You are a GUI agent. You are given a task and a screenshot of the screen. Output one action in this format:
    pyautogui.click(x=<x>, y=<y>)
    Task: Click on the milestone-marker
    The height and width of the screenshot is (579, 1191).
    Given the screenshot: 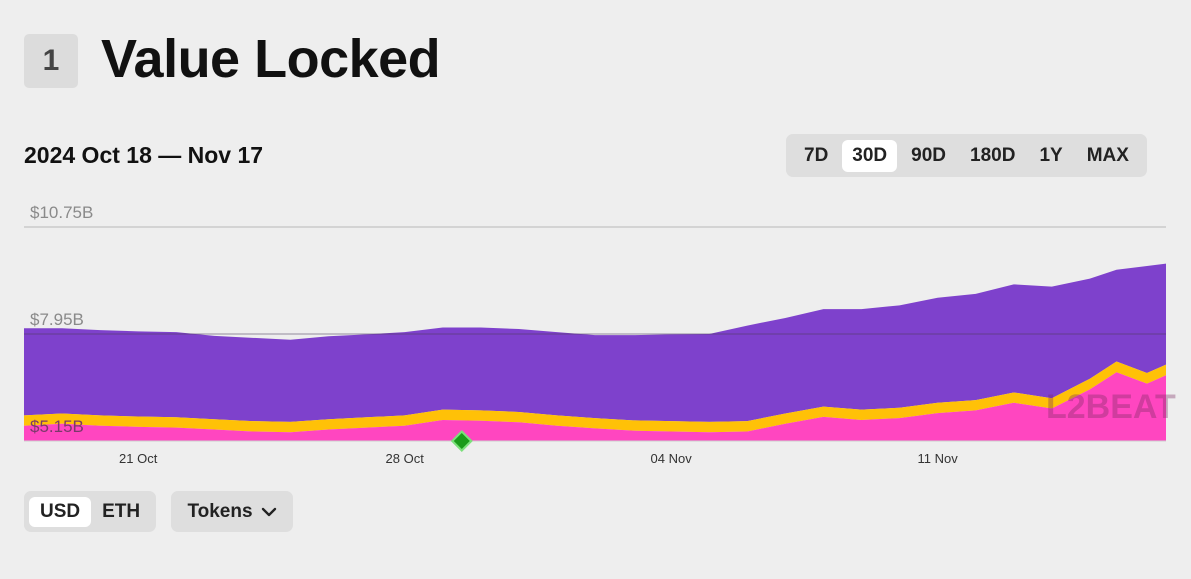 What is the action you would take?
    pyautogui.click(x=461, y=441)
    